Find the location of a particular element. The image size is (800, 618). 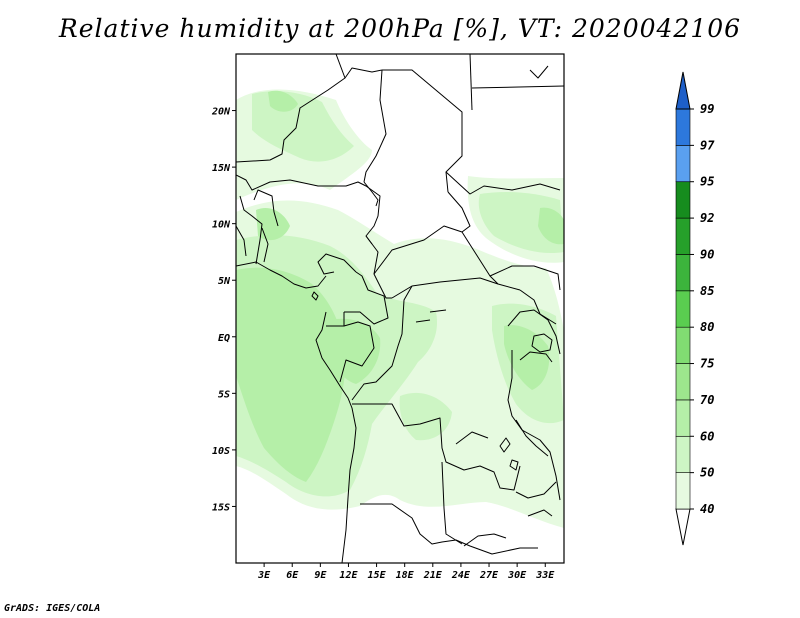

colorbar-label: 97 is located at coordinates (707, 145).